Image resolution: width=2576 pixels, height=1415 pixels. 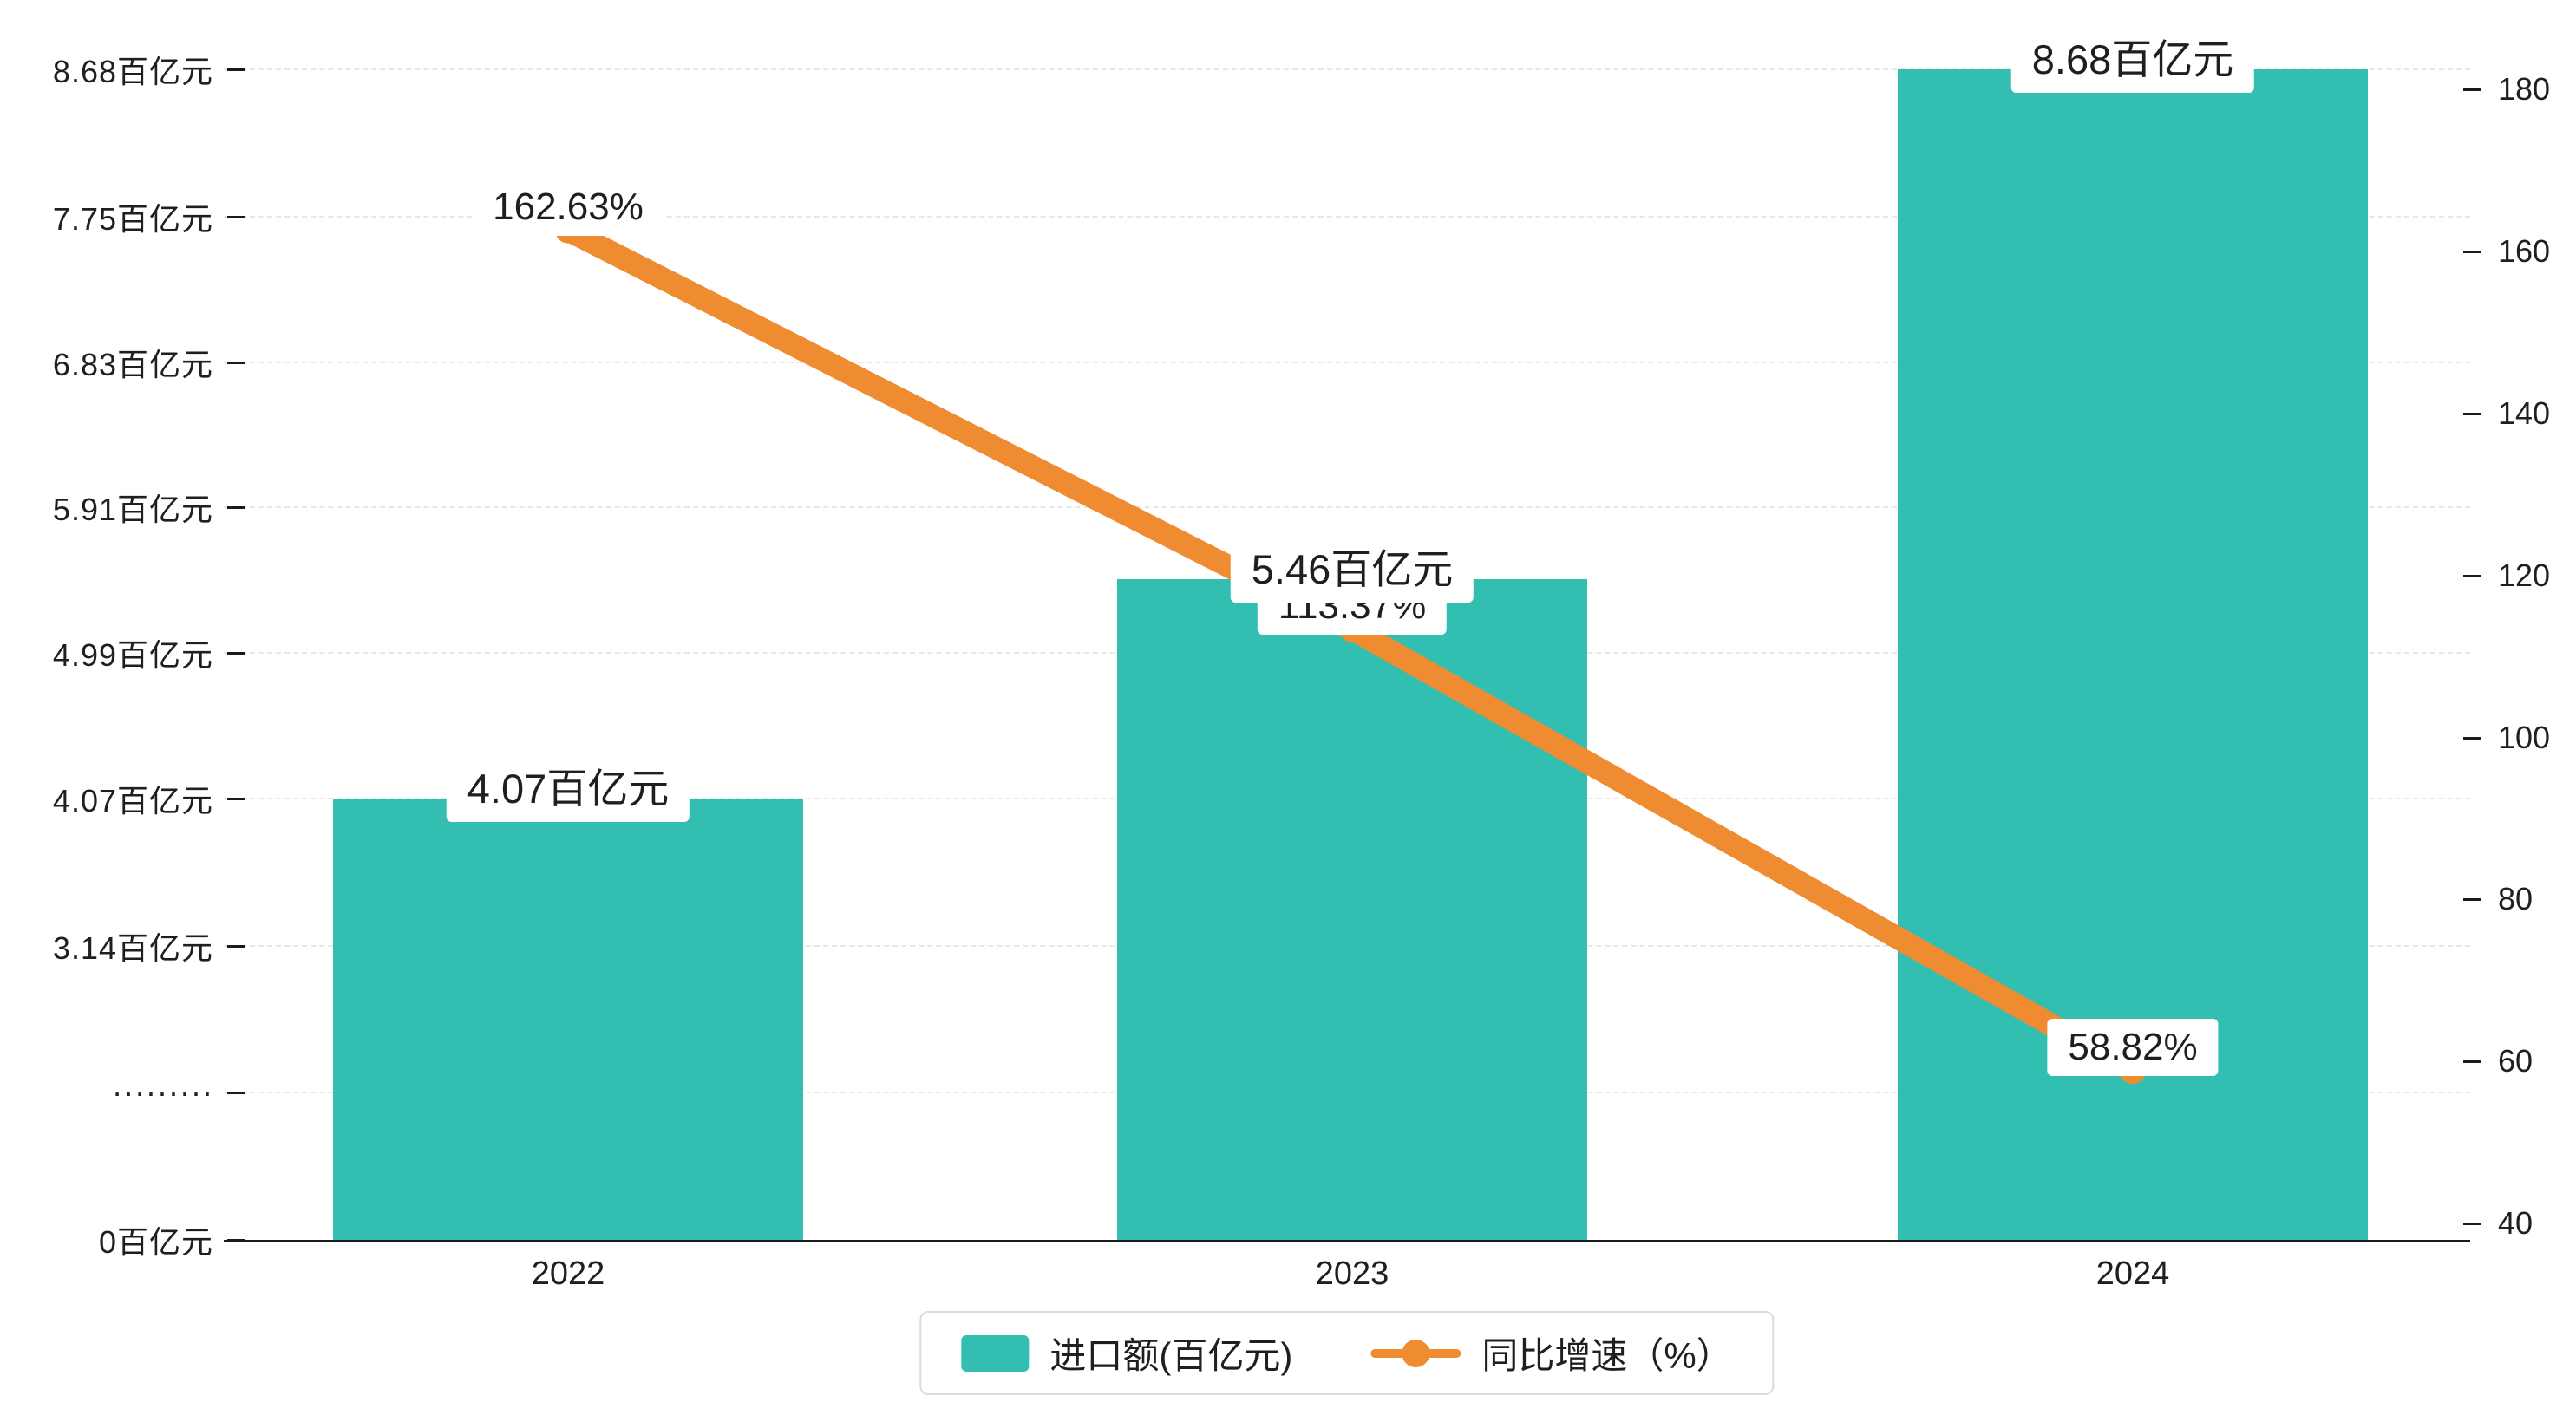 What do you see at coordinates (1352, 565) in the screenshot?
I see `bar-value-label: 5.46百亿元` at bounding box center [1352, 565].